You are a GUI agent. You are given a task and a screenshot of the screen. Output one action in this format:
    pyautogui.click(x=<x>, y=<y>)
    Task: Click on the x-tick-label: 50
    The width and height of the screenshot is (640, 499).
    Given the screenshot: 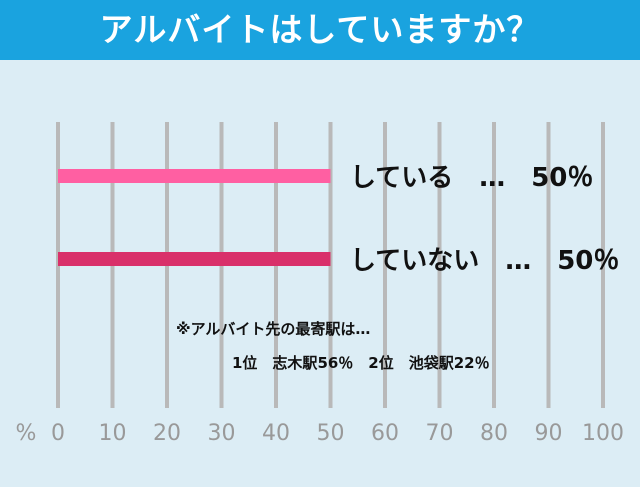 What is the action you would take?
    pyautogui.click(x=331, y=433)
    